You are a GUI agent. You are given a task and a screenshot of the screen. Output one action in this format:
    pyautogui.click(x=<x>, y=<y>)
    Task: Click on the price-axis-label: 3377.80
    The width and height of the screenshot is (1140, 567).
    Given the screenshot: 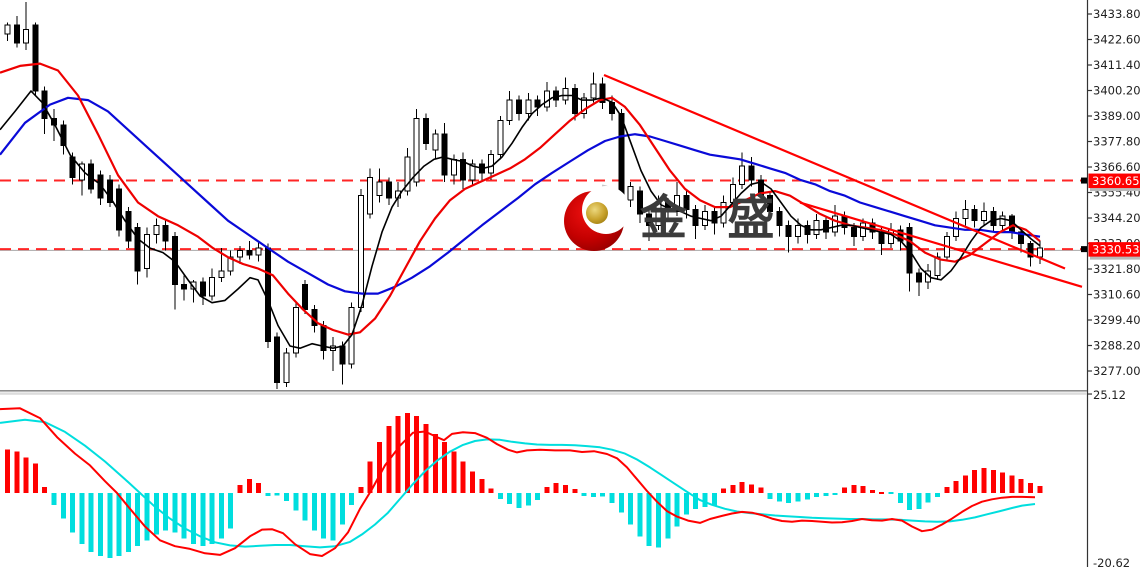 What is the action you would take?
    pyautogui.click(x=1116, y=142)
    